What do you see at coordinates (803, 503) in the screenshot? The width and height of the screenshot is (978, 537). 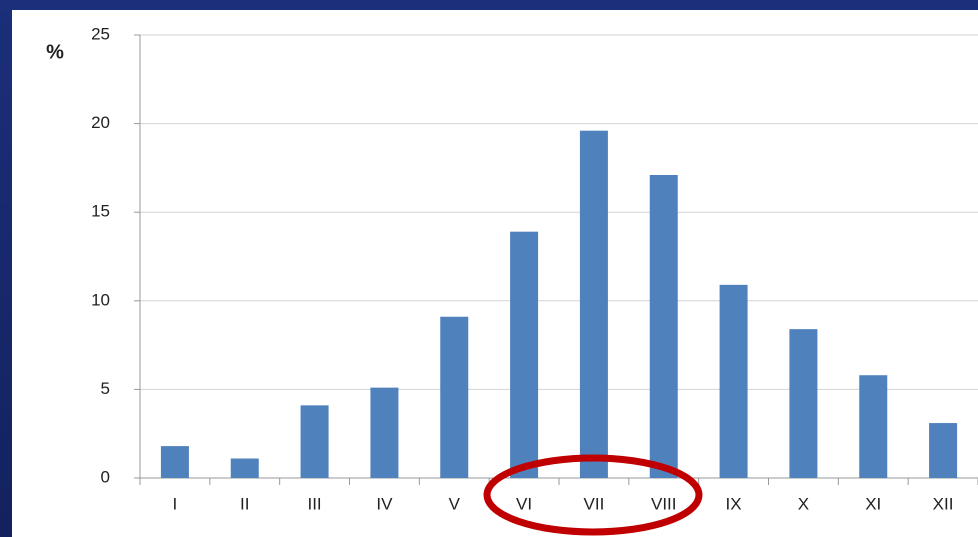 I see `x-tick-label: X` at bounding box center [803, 503].